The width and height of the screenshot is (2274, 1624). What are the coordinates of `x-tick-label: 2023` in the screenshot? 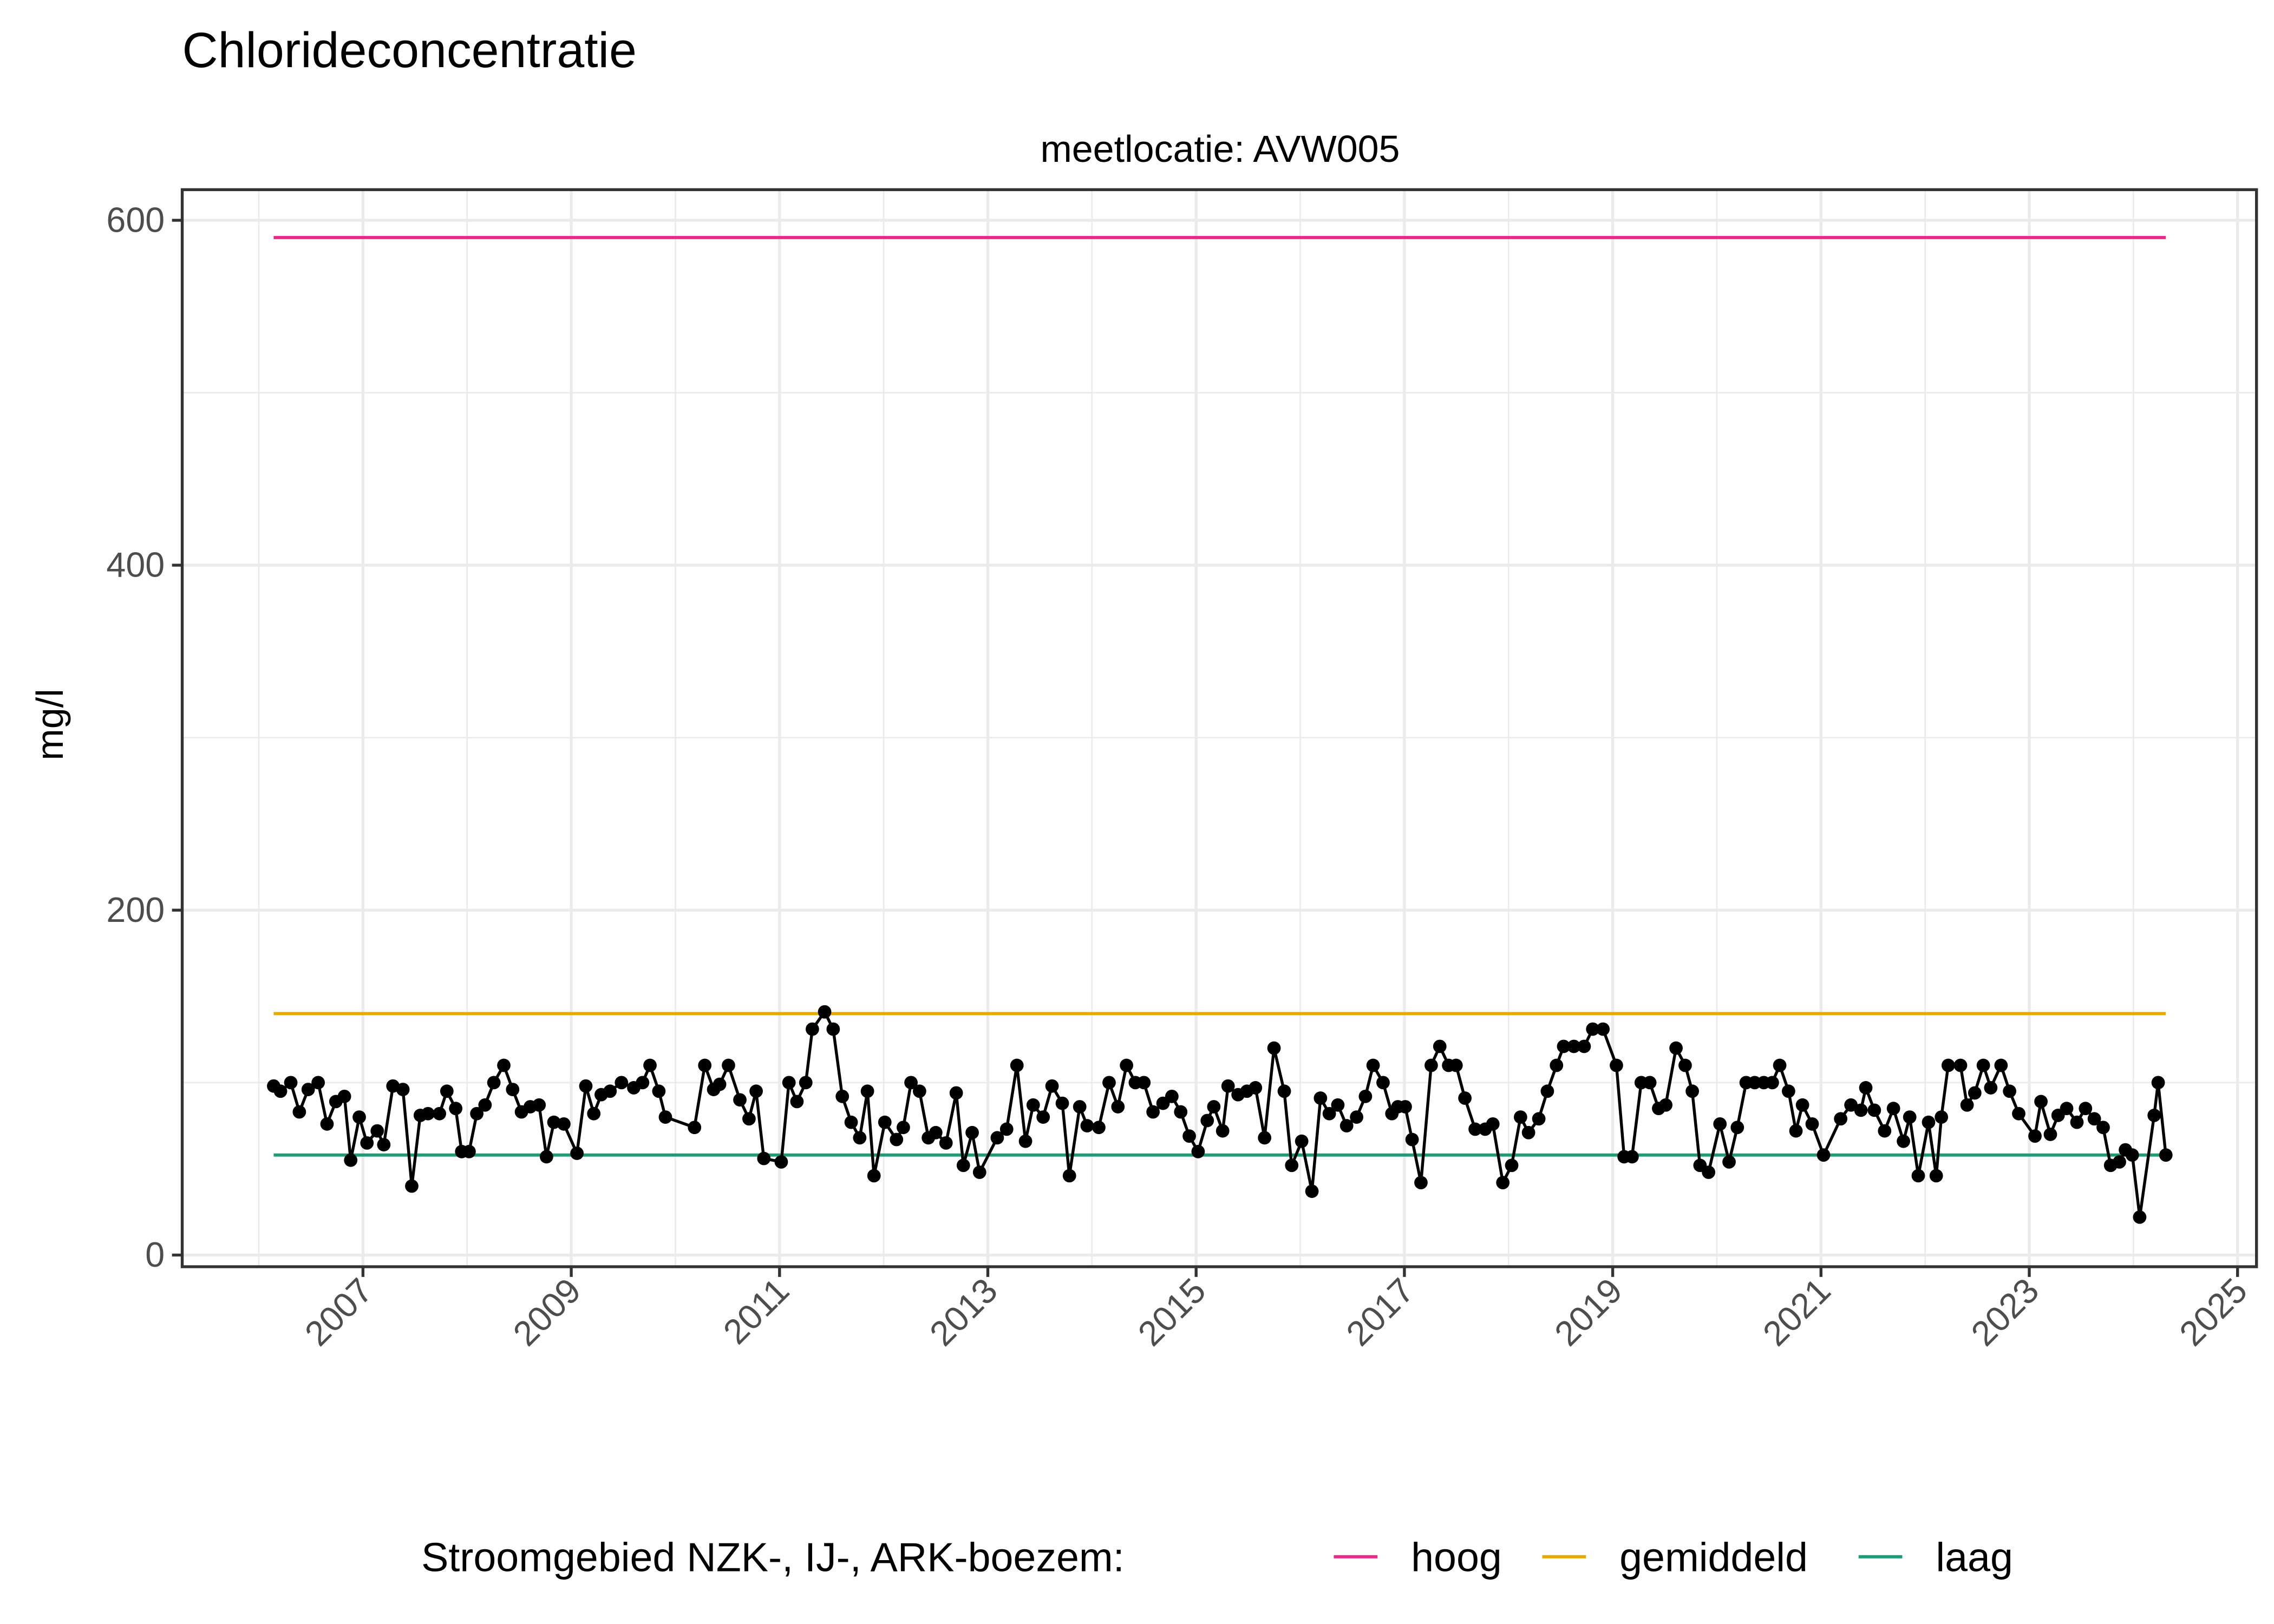 It's located at (2006, 1312).